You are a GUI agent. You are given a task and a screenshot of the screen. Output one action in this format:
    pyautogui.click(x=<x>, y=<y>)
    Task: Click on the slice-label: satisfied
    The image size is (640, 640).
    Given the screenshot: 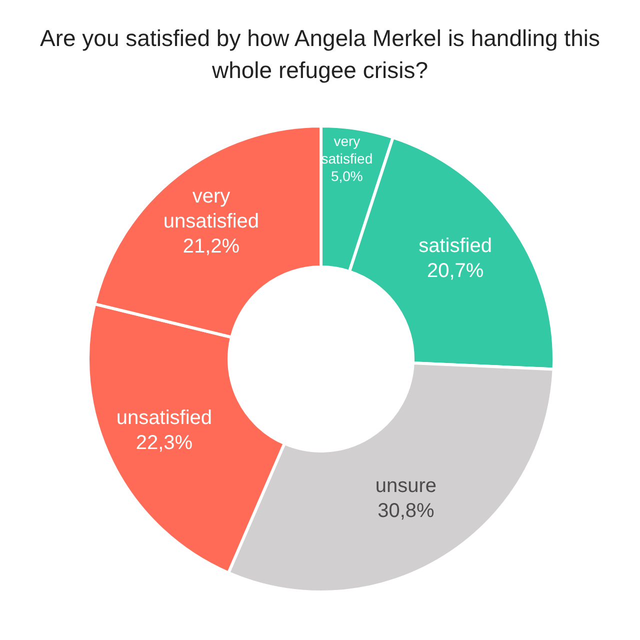 What is the action you would take?
    pyautogui.click(x=455, y=245)
    